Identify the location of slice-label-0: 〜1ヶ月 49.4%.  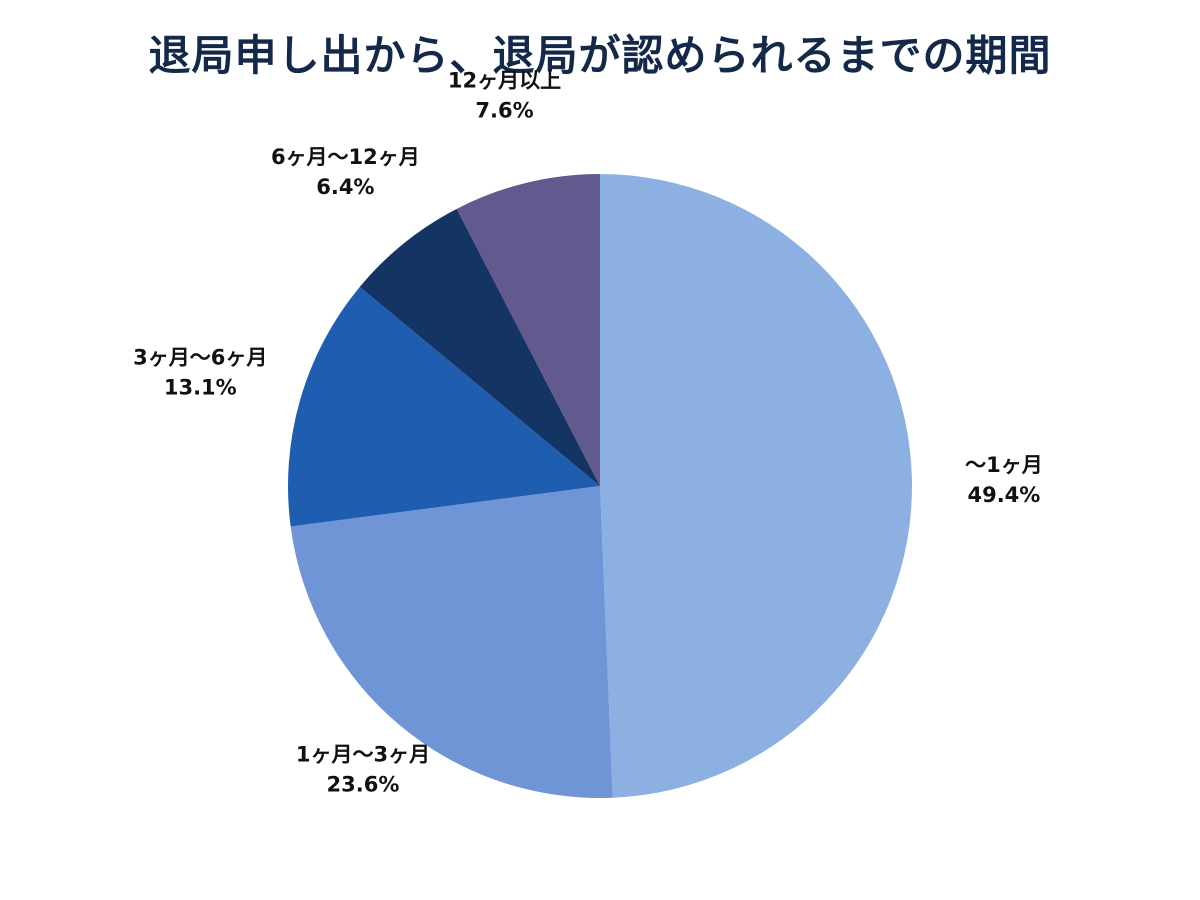
(1004, 480).